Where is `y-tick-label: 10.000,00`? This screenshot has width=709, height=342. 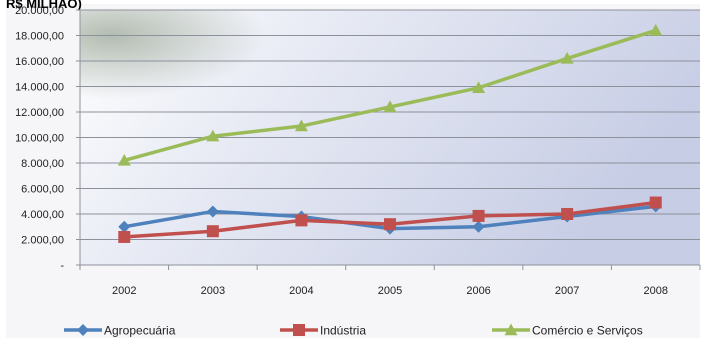
y-tick-label: 10.000,00 is located at coordinates (39, 139).